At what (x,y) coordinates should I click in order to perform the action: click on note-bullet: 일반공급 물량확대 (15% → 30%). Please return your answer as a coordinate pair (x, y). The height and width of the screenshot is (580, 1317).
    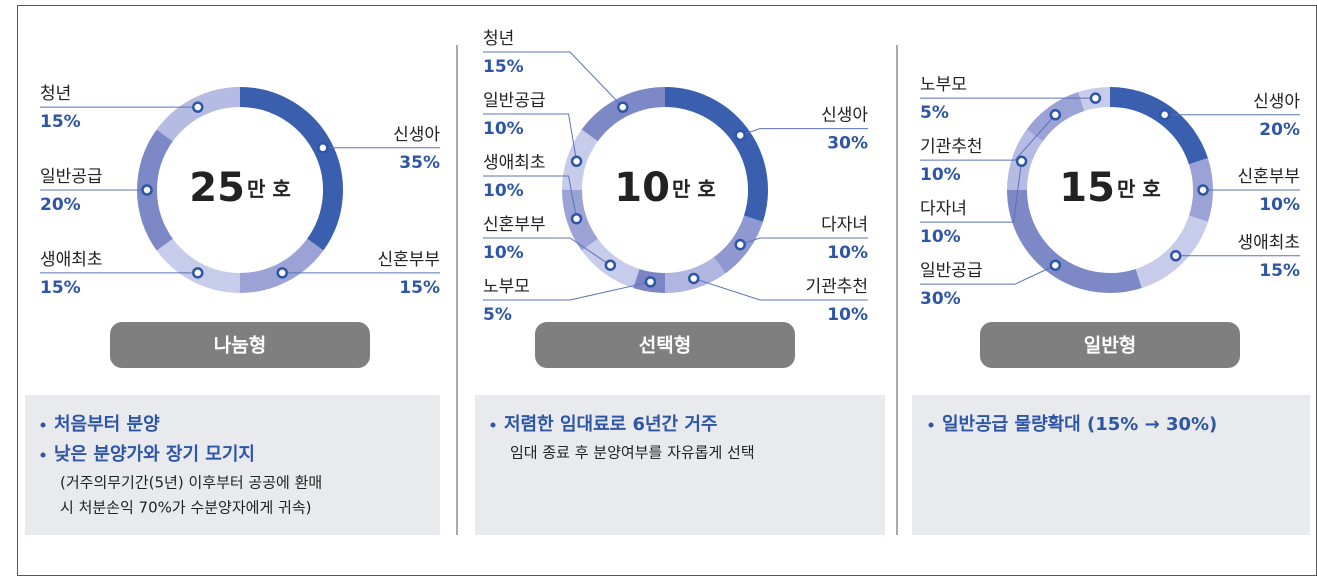
    Looking at the image, I should click on (1079, 424).